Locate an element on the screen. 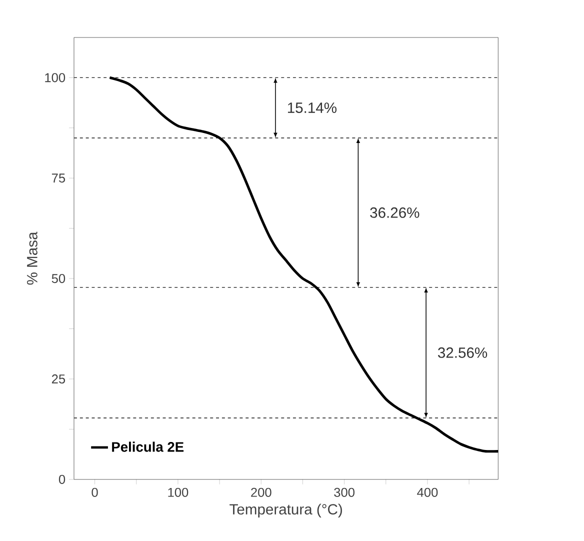 This screenshot has width=584, height=541. y-tick-label: 25 is located at coordinates (59, 379).